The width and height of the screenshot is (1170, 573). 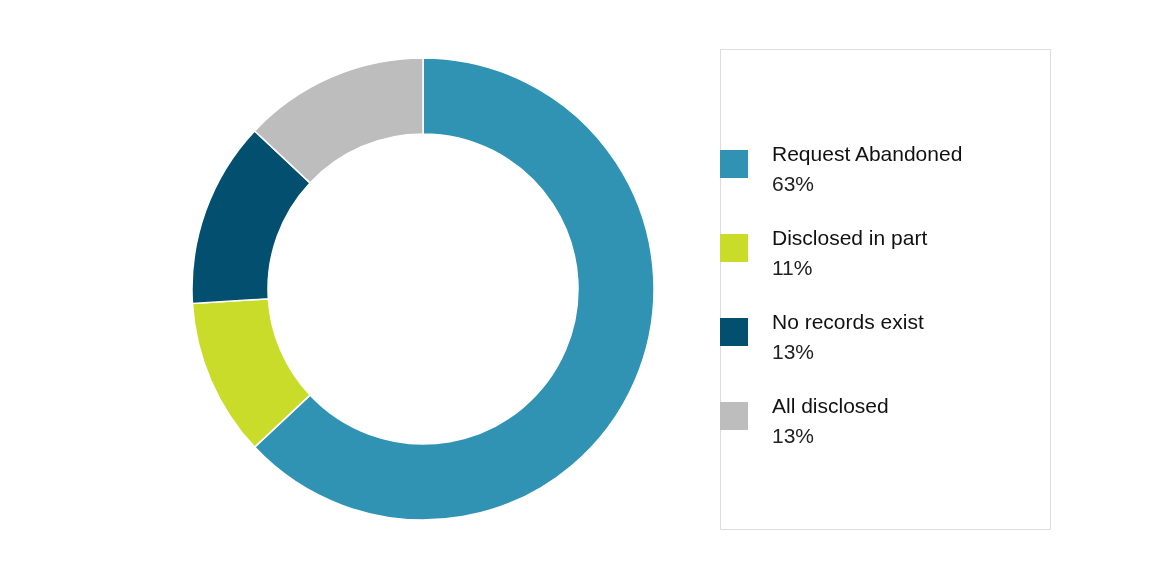 I want to click on legend-label: No records exist, so click(x=848, y=321).